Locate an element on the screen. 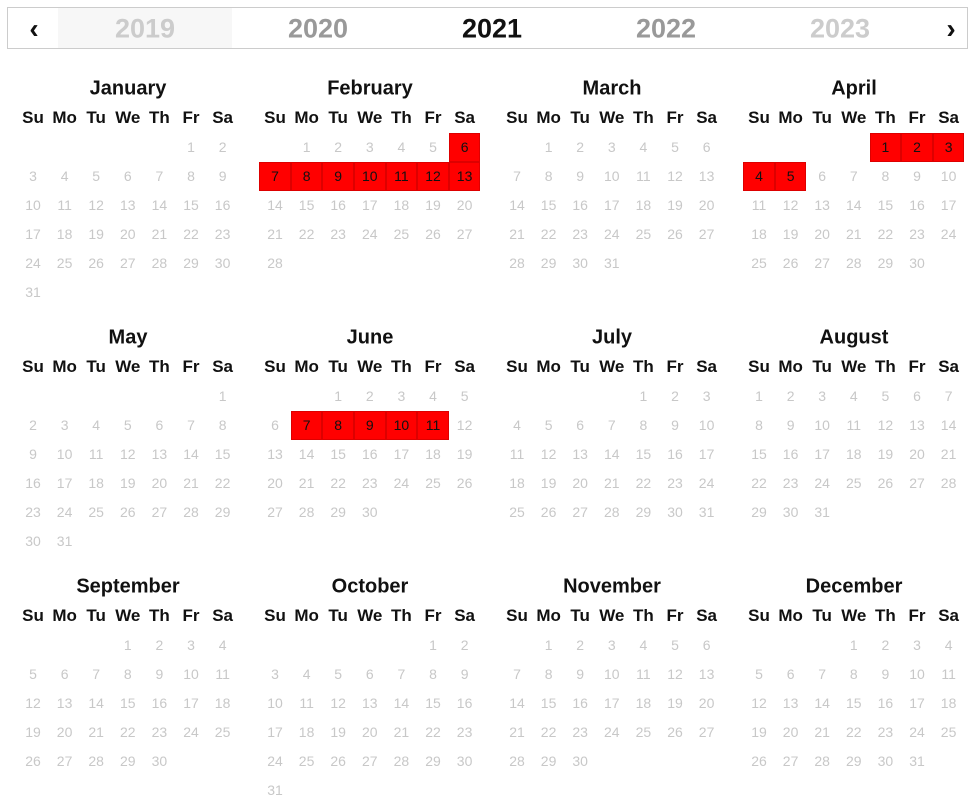 The width and height of the screenshot is (970, 798). day: 24 is located at coordinates (948, 234).